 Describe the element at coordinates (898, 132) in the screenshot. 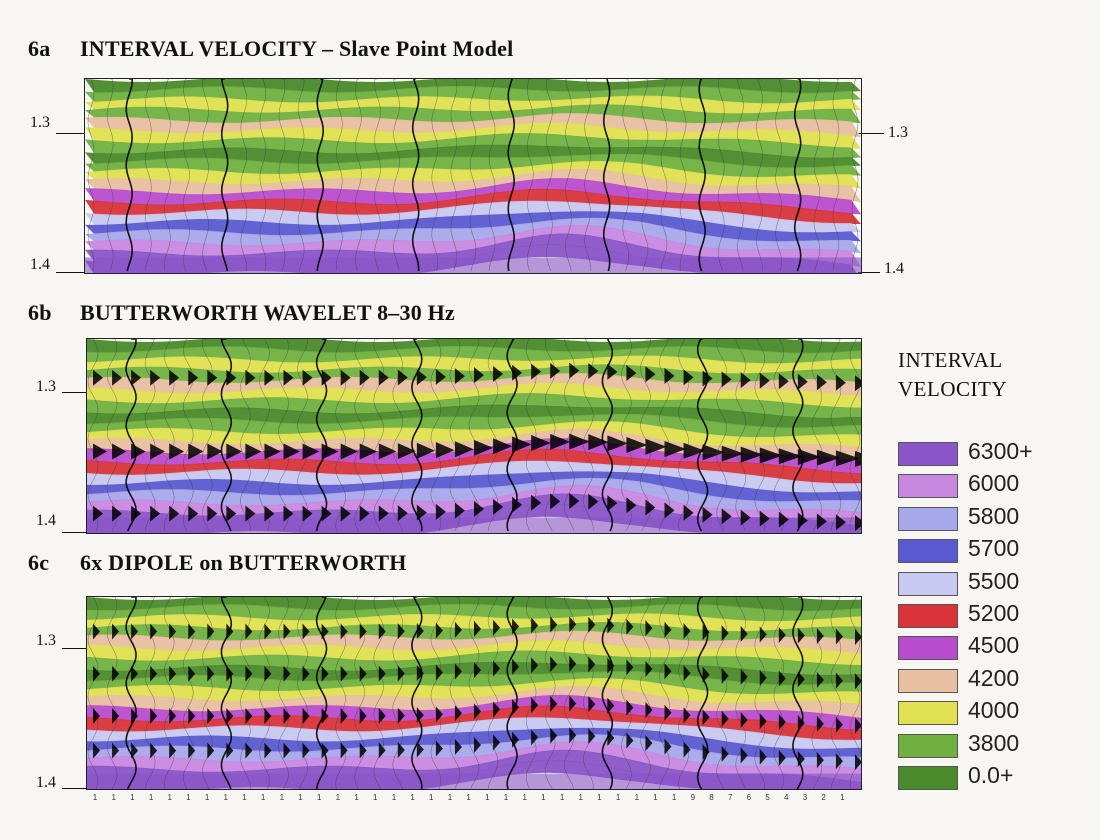

I see `time-label: 1.3` at that location.